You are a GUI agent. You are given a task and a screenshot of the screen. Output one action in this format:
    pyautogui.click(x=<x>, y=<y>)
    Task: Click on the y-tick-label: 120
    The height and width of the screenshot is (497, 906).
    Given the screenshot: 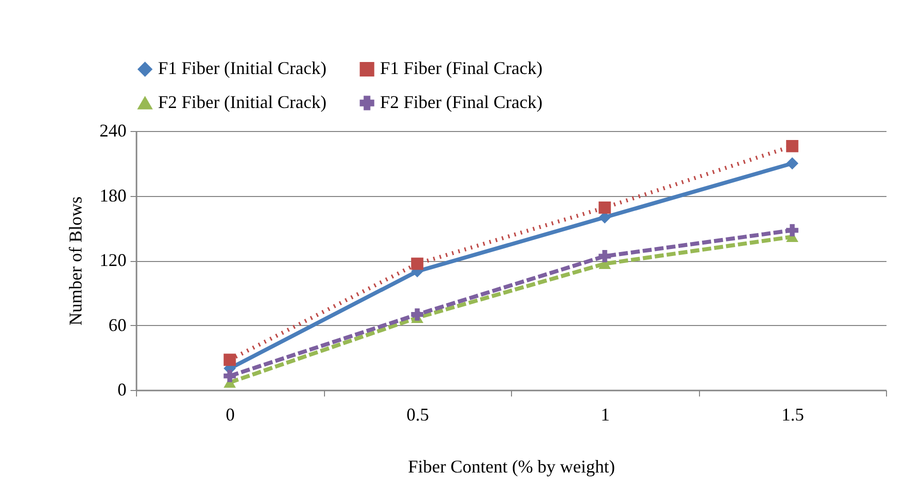 What is the action you would take?
    pyautogui.click(x=113, y=260)
    